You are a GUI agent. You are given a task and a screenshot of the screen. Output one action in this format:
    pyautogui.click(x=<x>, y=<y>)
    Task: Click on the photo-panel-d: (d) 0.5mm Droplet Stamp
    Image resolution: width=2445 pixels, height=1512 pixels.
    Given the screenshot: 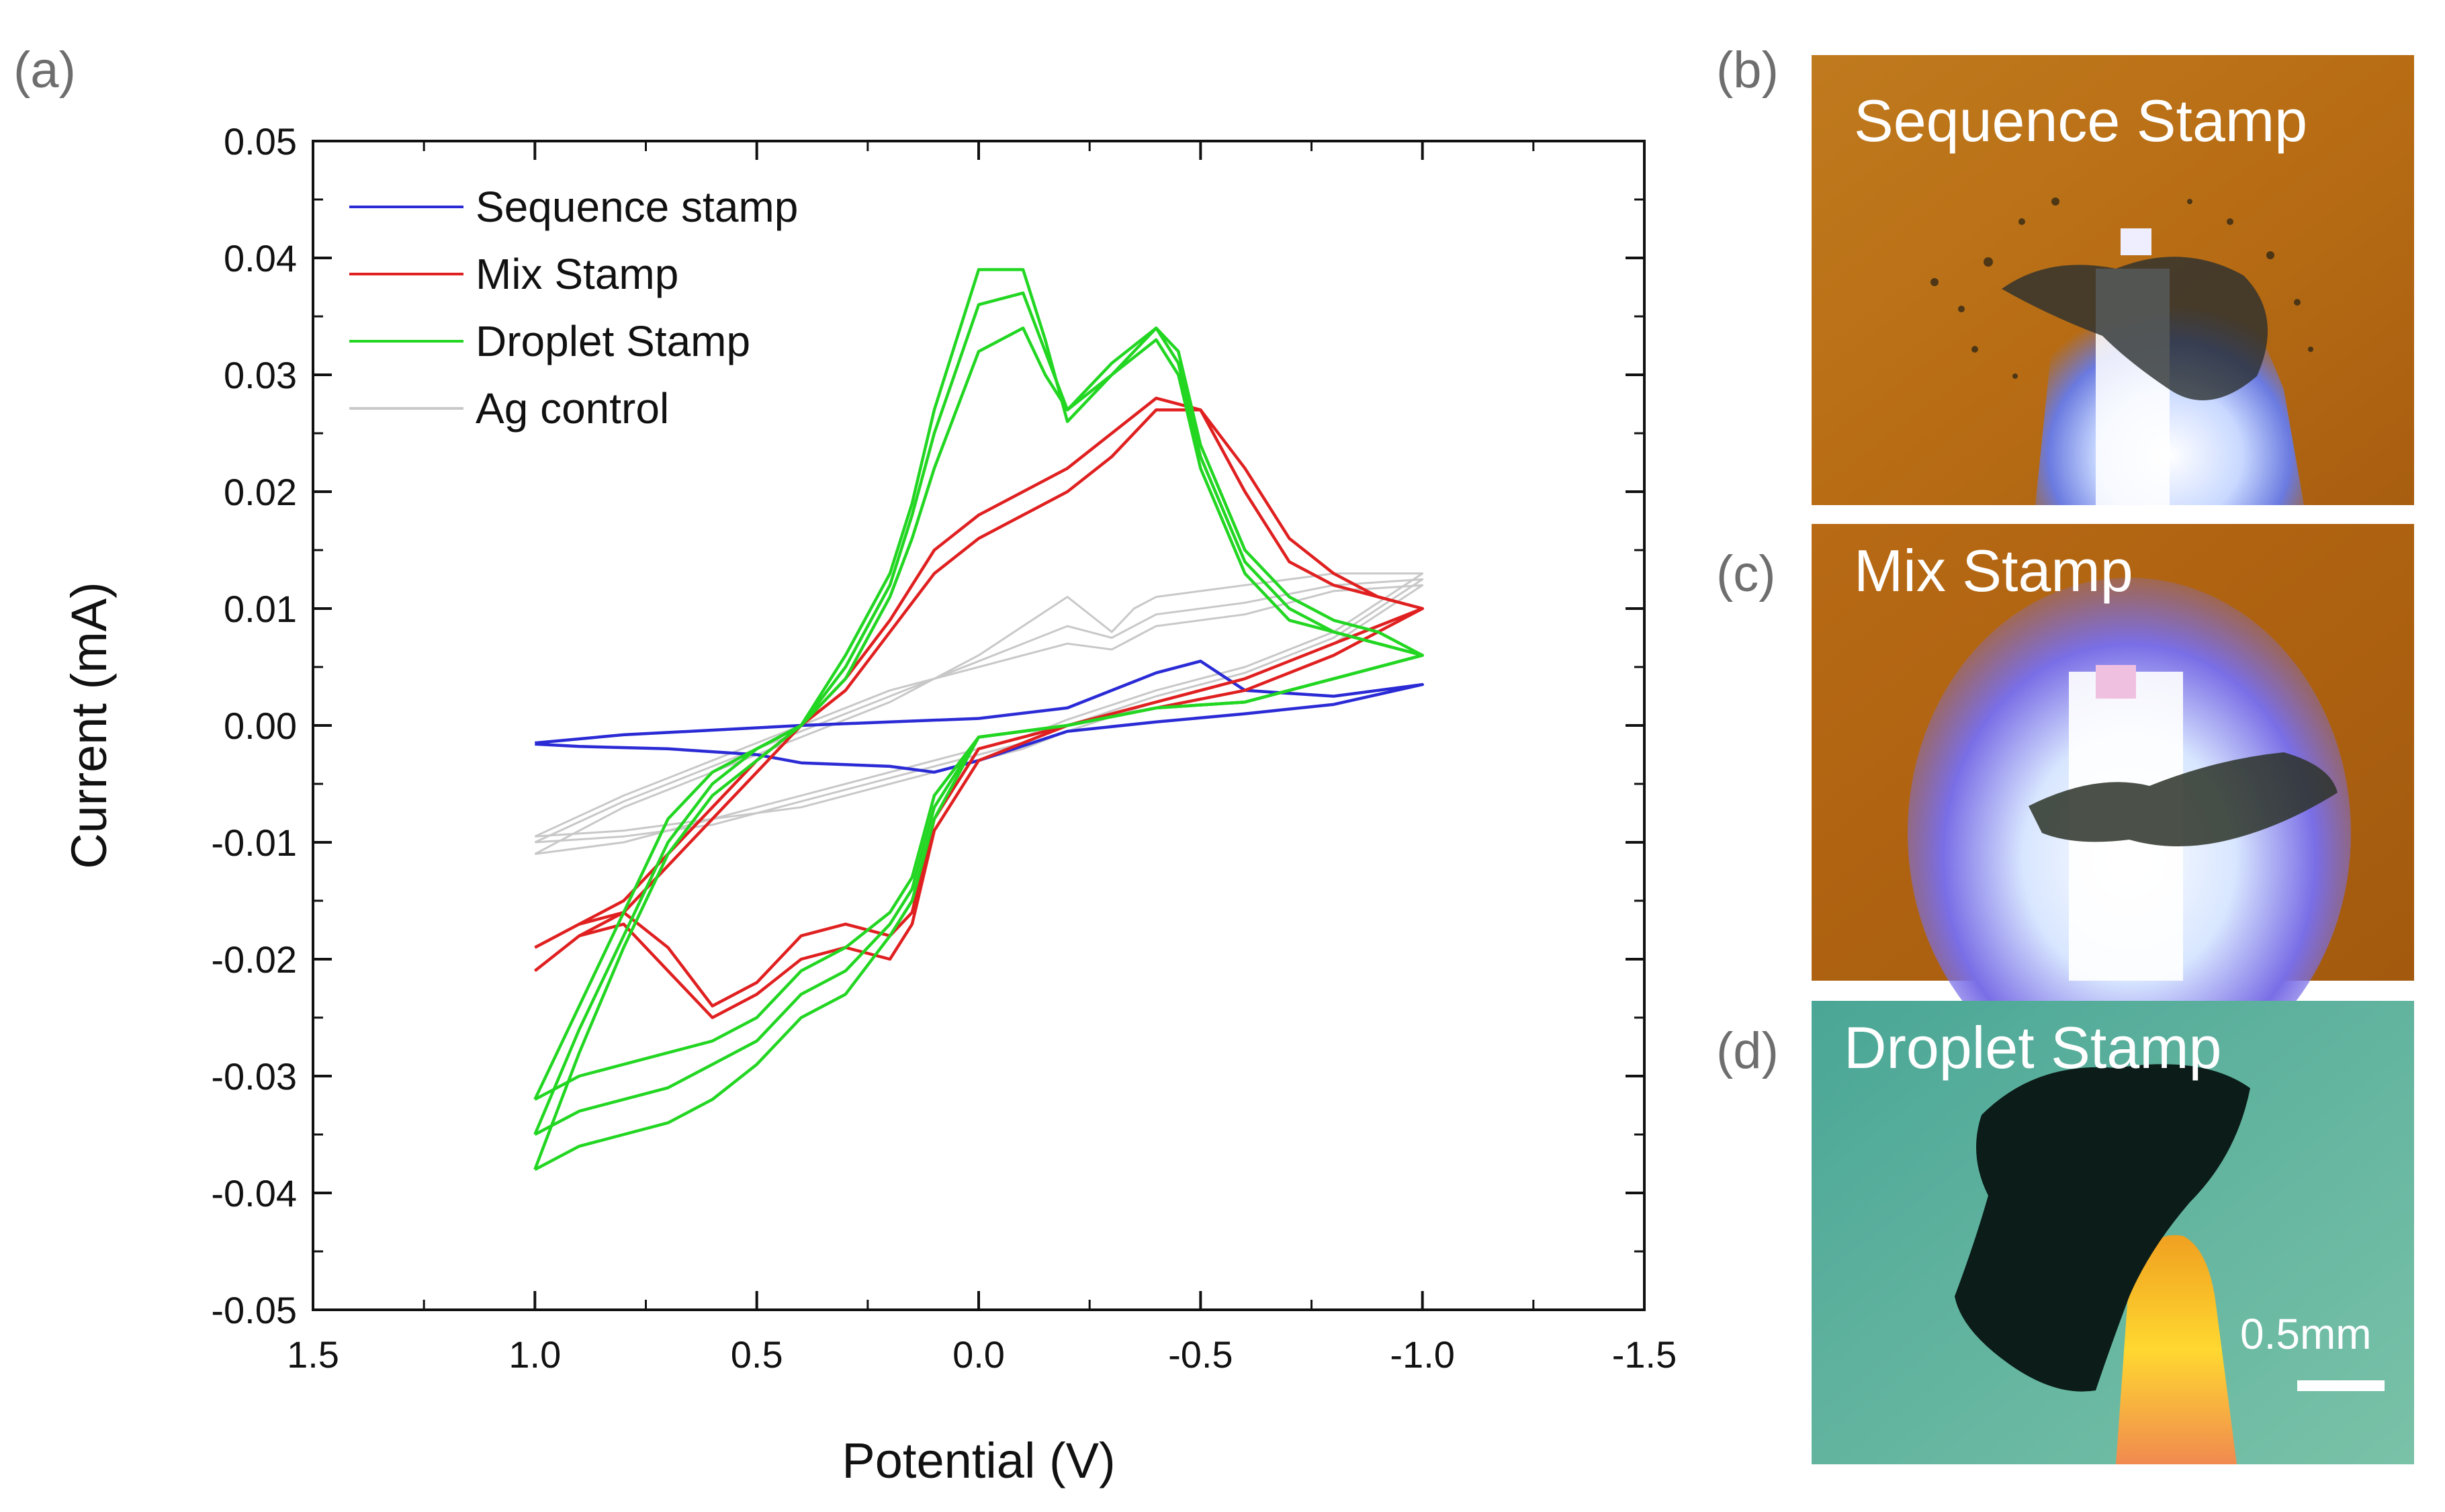 What is the action you would take?
    pyautogui.click(x=2065, y=1232)
    